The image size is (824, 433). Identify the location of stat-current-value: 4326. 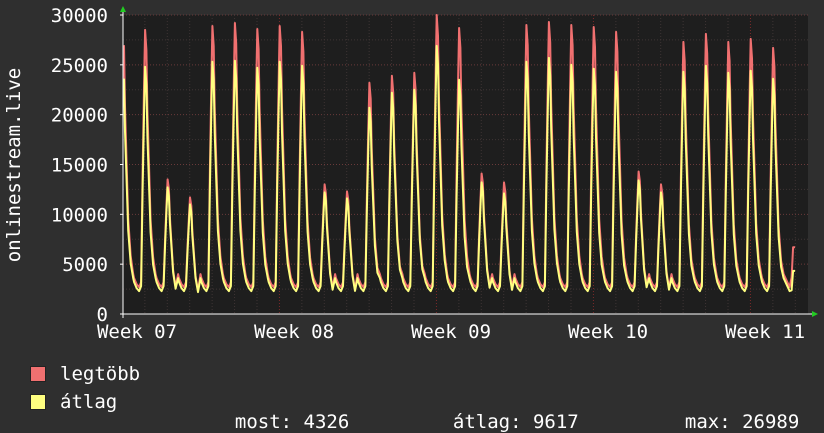
(326, 422).